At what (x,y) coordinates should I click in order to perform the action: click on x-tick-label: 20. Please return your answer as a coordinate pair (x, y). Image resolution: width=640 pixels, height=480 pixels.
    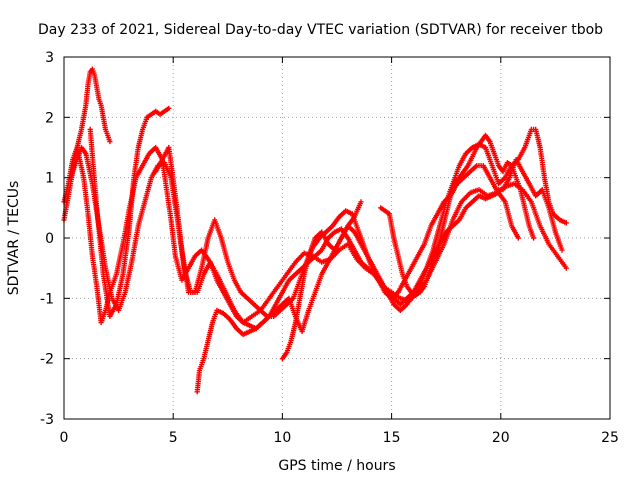
    Looking at the image, I should click on (501, 438).